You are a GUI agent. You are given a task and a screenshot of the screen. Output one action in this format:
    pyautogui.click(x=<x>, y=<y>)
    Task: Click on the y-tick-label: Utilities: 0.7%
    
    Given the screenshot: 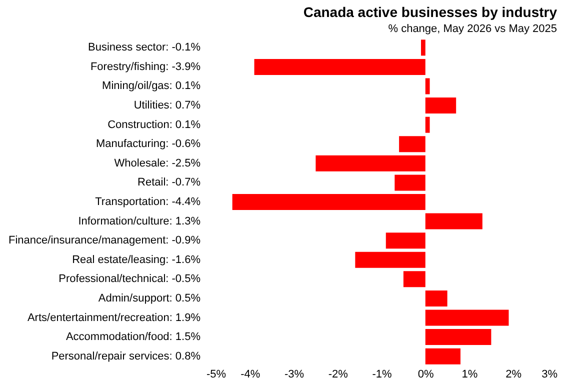 What is the action you would take?
    pyautogui.click(x=167, y=106)
    